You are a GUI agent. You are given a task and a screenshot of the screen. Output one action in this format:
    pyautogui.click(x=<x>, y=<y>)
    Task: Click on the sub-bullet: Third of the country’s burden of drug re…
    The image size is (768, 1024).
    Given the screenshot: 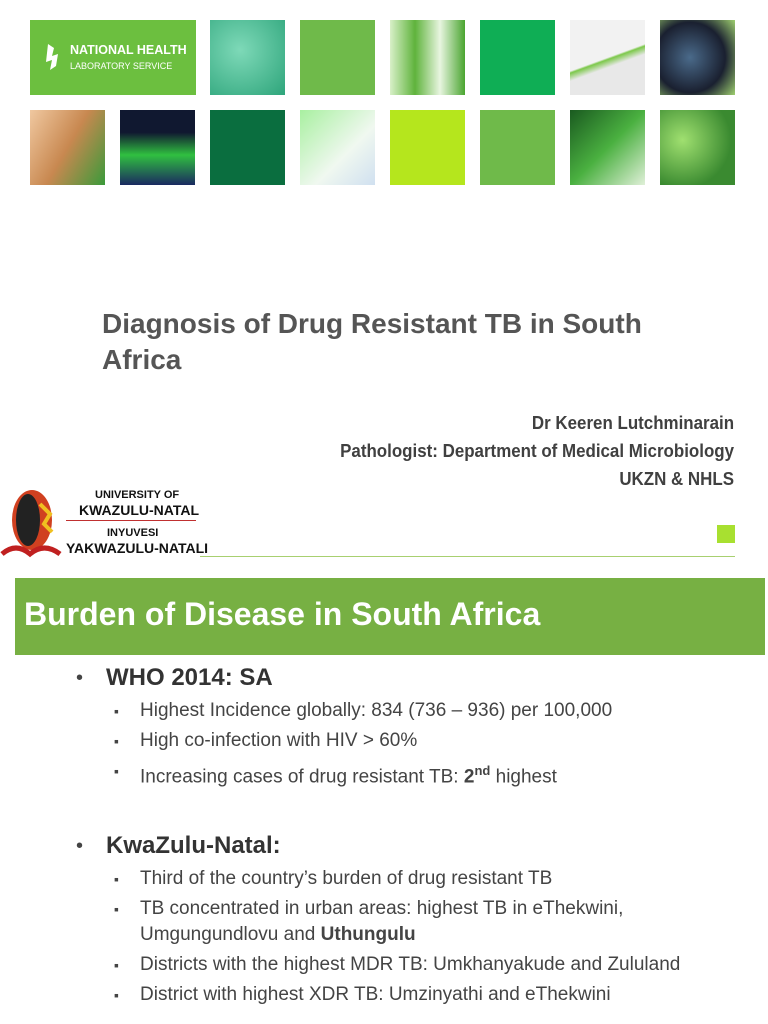 What is the action you would take?
    pyautogui.click(x=386, y=879)
    